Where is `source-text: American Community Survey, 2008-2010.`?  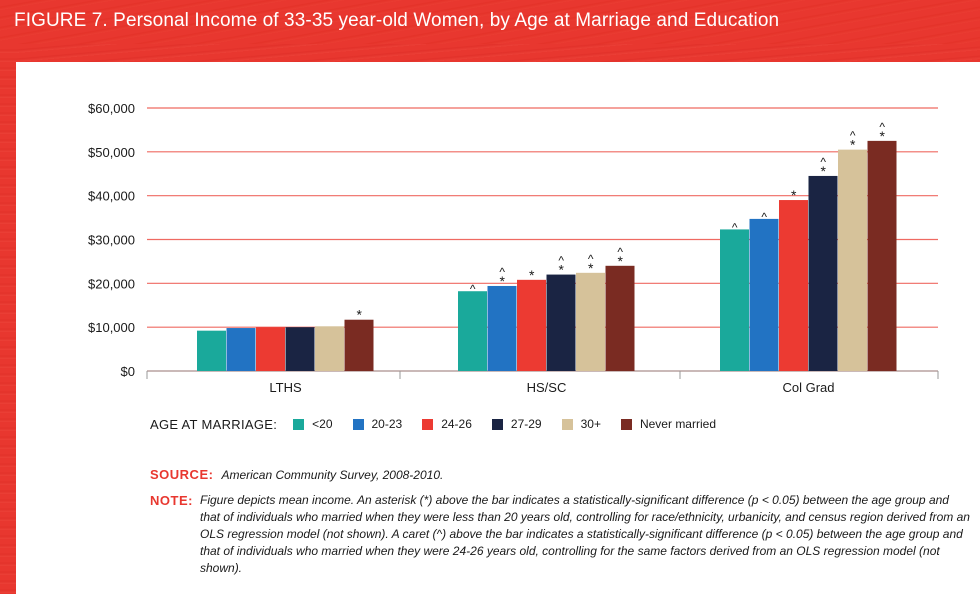
source-text: American Community Survey, 2008-2010. is located at coordinates (332, 475).